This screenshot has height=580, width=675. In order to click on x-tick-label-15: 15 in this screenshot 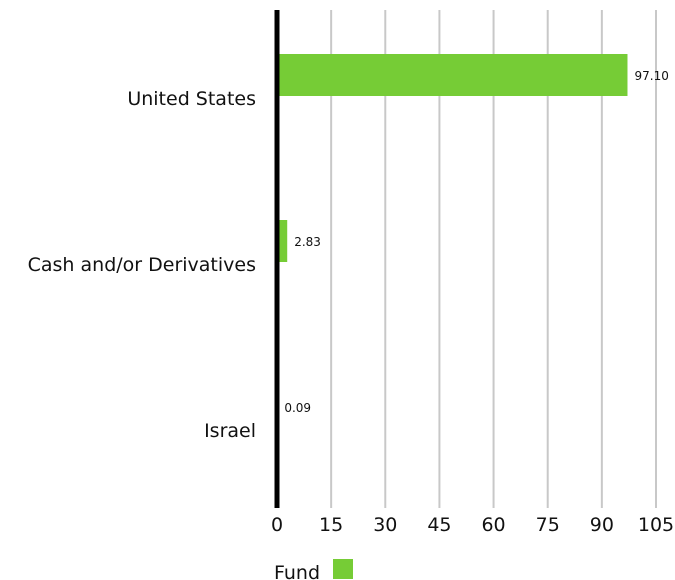, I will do `click(331, 525)`.